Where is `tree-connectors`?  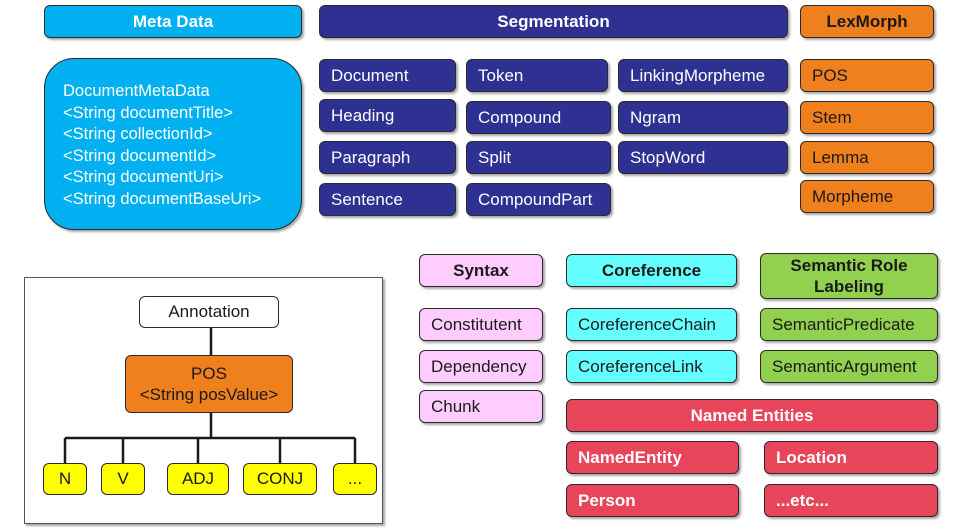
tree-connectors is located at coordinates (210, 395).